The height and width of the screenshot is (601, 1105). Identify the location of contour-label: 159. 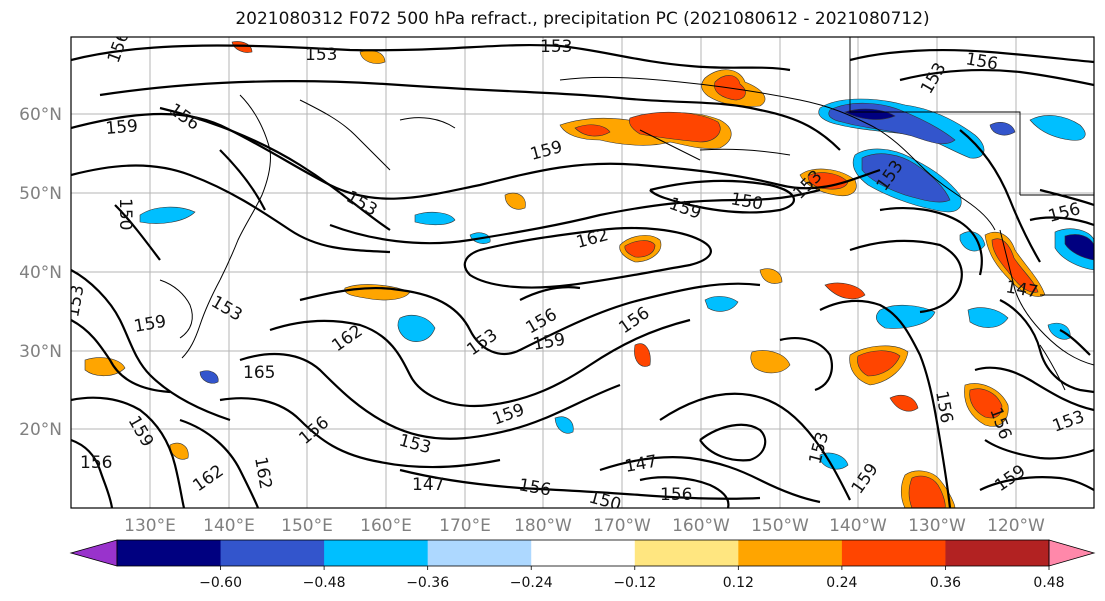
(122, 127).